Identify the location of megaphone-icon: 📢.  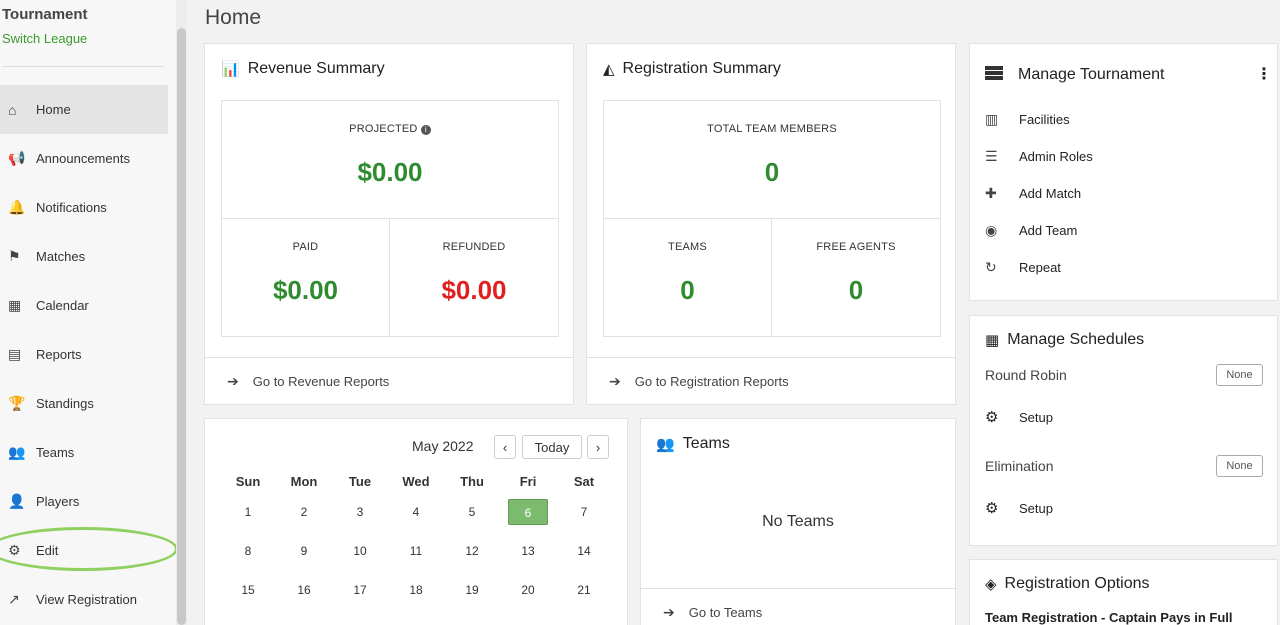
(17, 158).